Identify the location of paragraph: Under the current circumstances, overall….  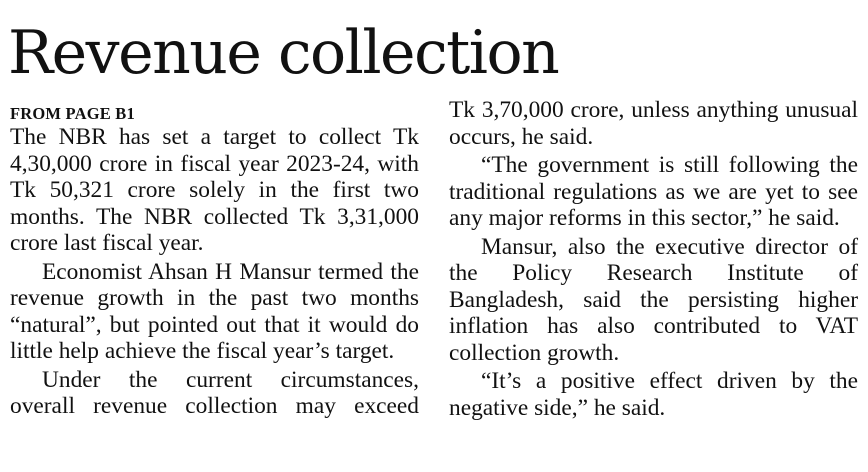
(214, 393).